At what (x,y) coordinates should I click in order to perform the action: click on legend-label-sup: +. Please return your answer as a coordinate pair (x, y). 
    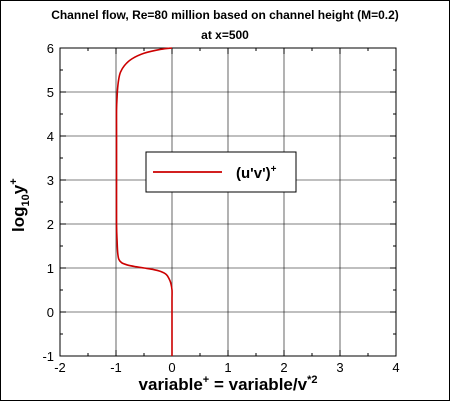
    Looking at the image, I should click on (274, 169).